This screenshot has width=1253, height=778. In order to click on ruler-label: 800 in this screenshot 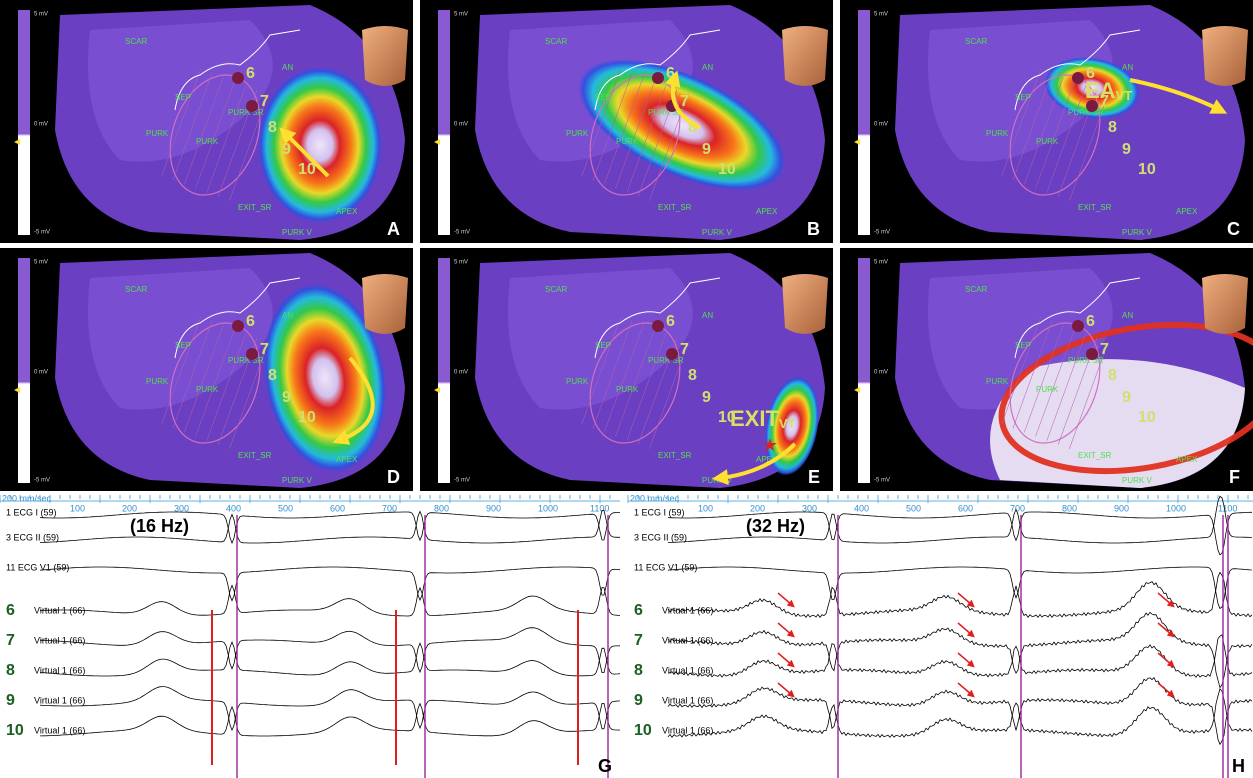, I will do `click(1069, 508)`.